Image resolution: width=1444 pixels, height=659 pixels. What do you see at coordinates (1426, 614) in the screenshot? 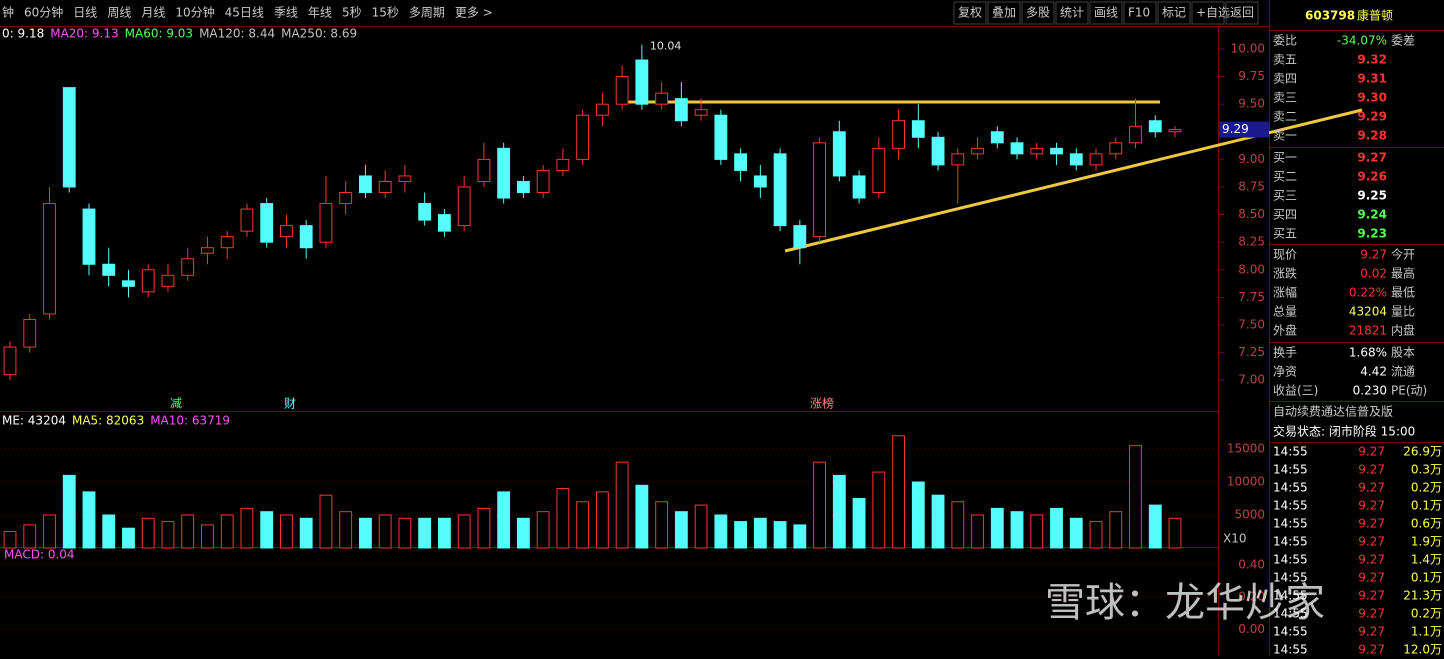
I see `trade-volume: 0.2万` at bounding box center [1426, 614].